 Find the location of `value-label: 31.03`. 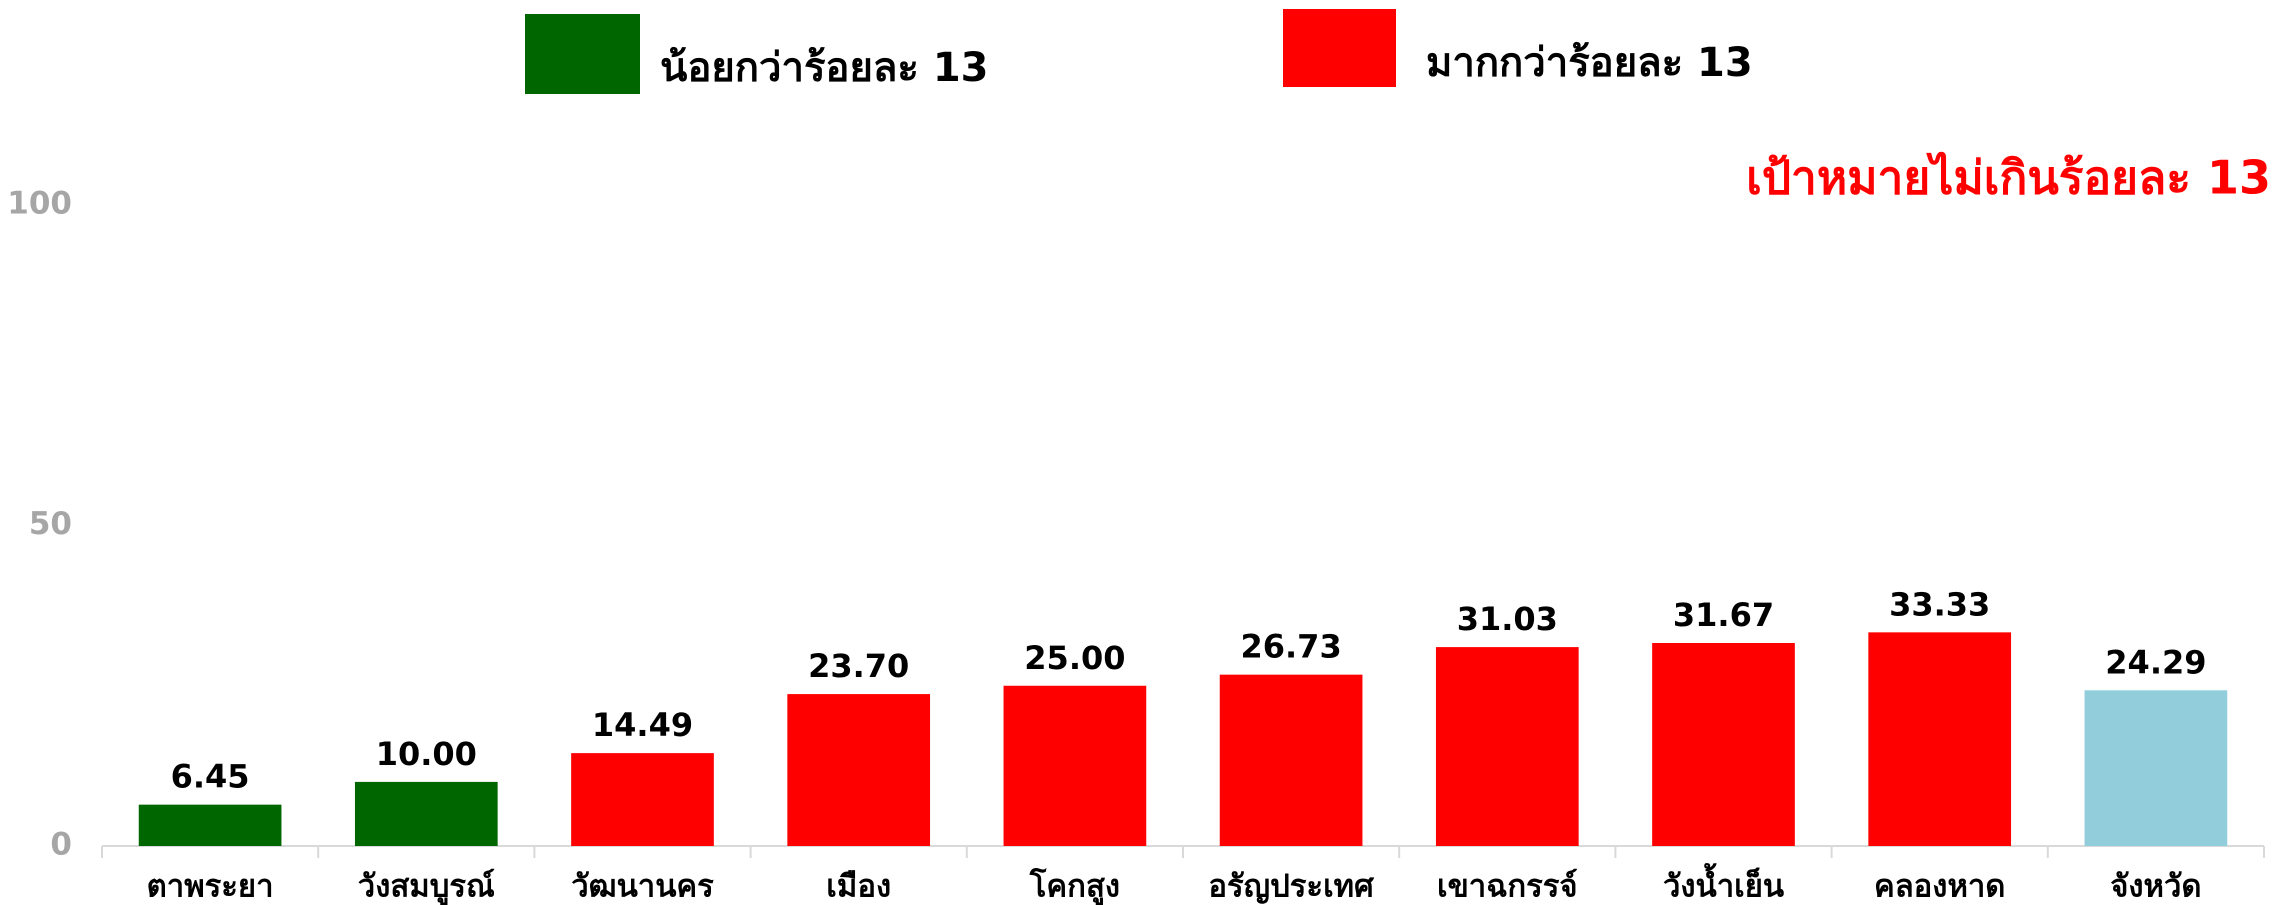

value-label: 31.03 is located at coordinates (1507, 619).